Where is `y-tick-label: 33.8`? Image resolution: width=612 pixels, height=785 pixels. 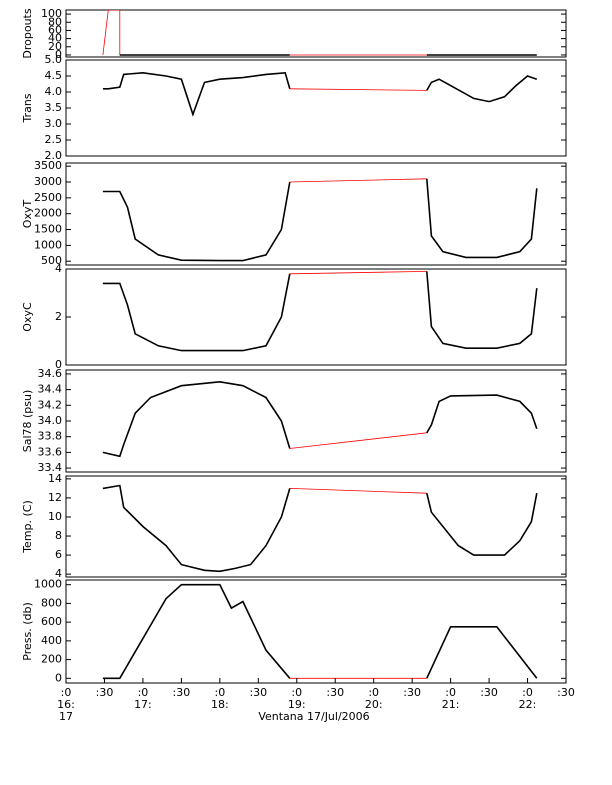
y-tick-label: 33.8 is located at coordinates (50, 436).